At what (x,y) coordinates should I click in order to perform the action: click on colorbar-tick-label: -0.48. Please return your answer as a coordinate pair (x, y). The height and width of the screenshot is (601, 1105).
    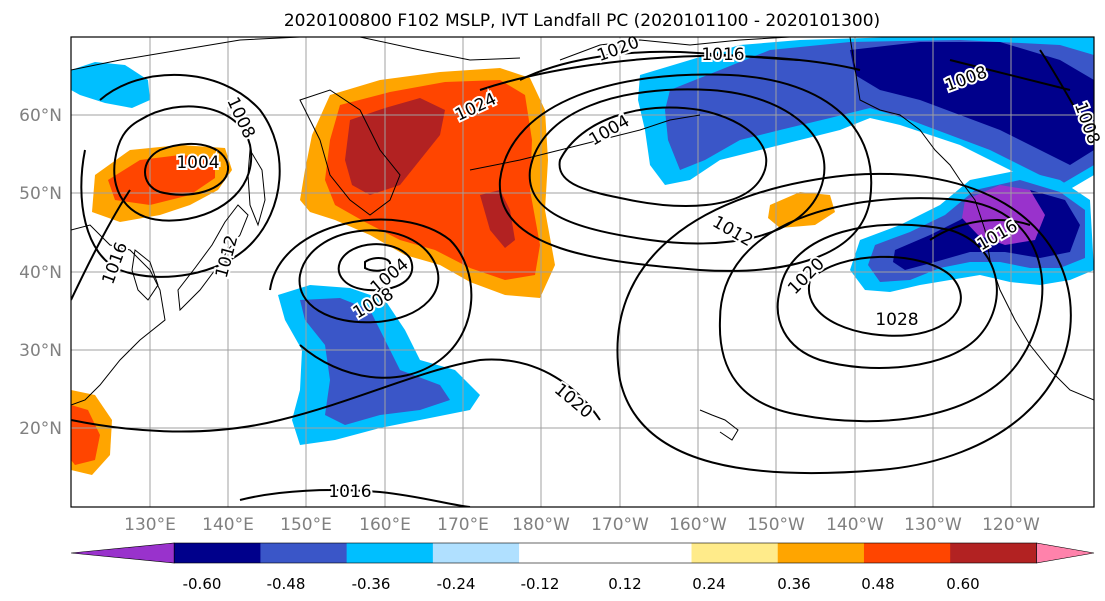
    Looking at the image, I should click on (286, 584).